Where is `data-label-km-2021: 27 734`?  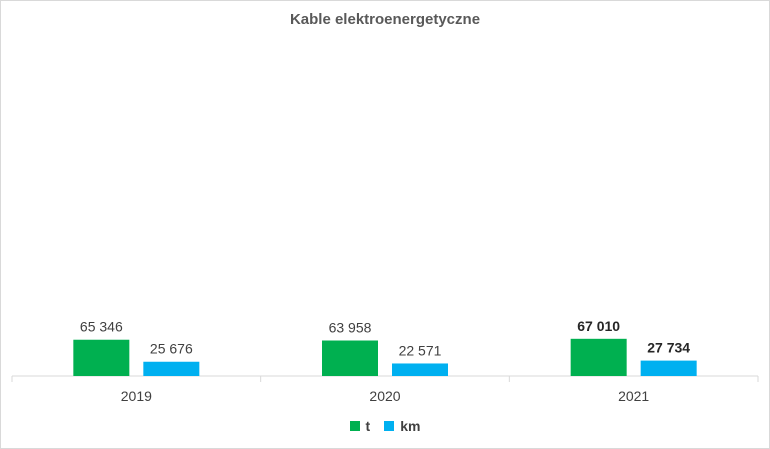 data-label-km-2021: 27 734 is located at coordinates (668, 348).